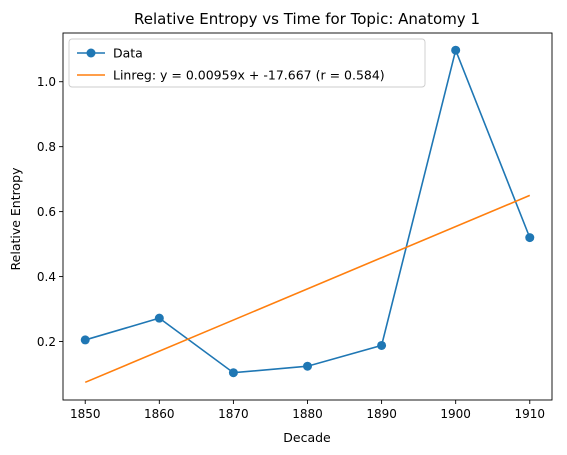 The width and height of the screenshot is (567, 455). What do you see at coordinates (381, 414) in the screenshot?
I see `x-tick-label: 1890` at bounding box center [381, 414].